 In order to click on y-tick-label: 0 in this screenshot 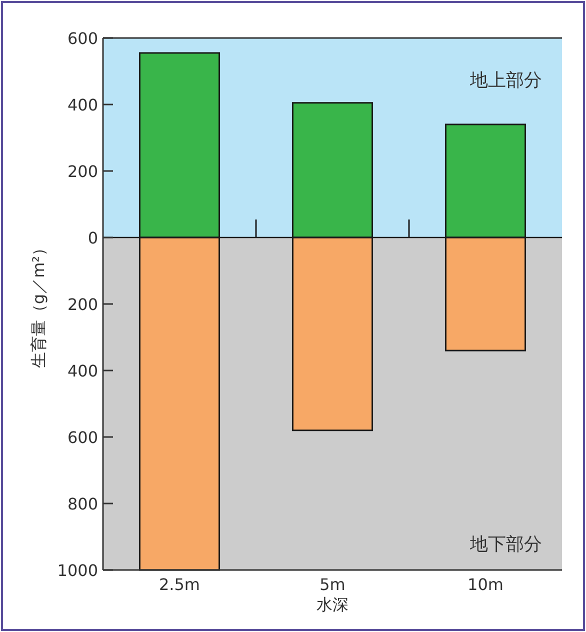, I will do `click(93, 238)`.